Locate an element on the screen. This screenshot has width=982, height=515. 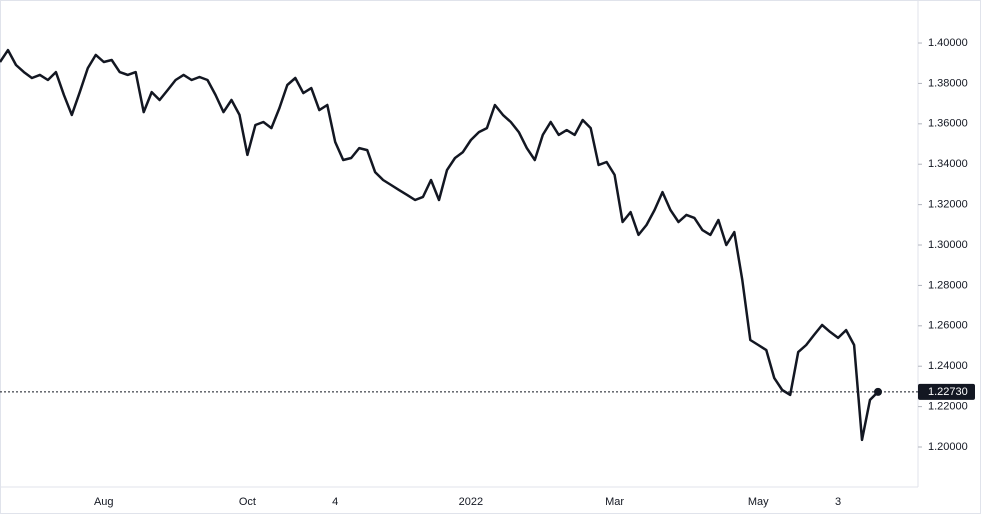
y-tick-label: 1.32000 is located at coordinates (948, 205).